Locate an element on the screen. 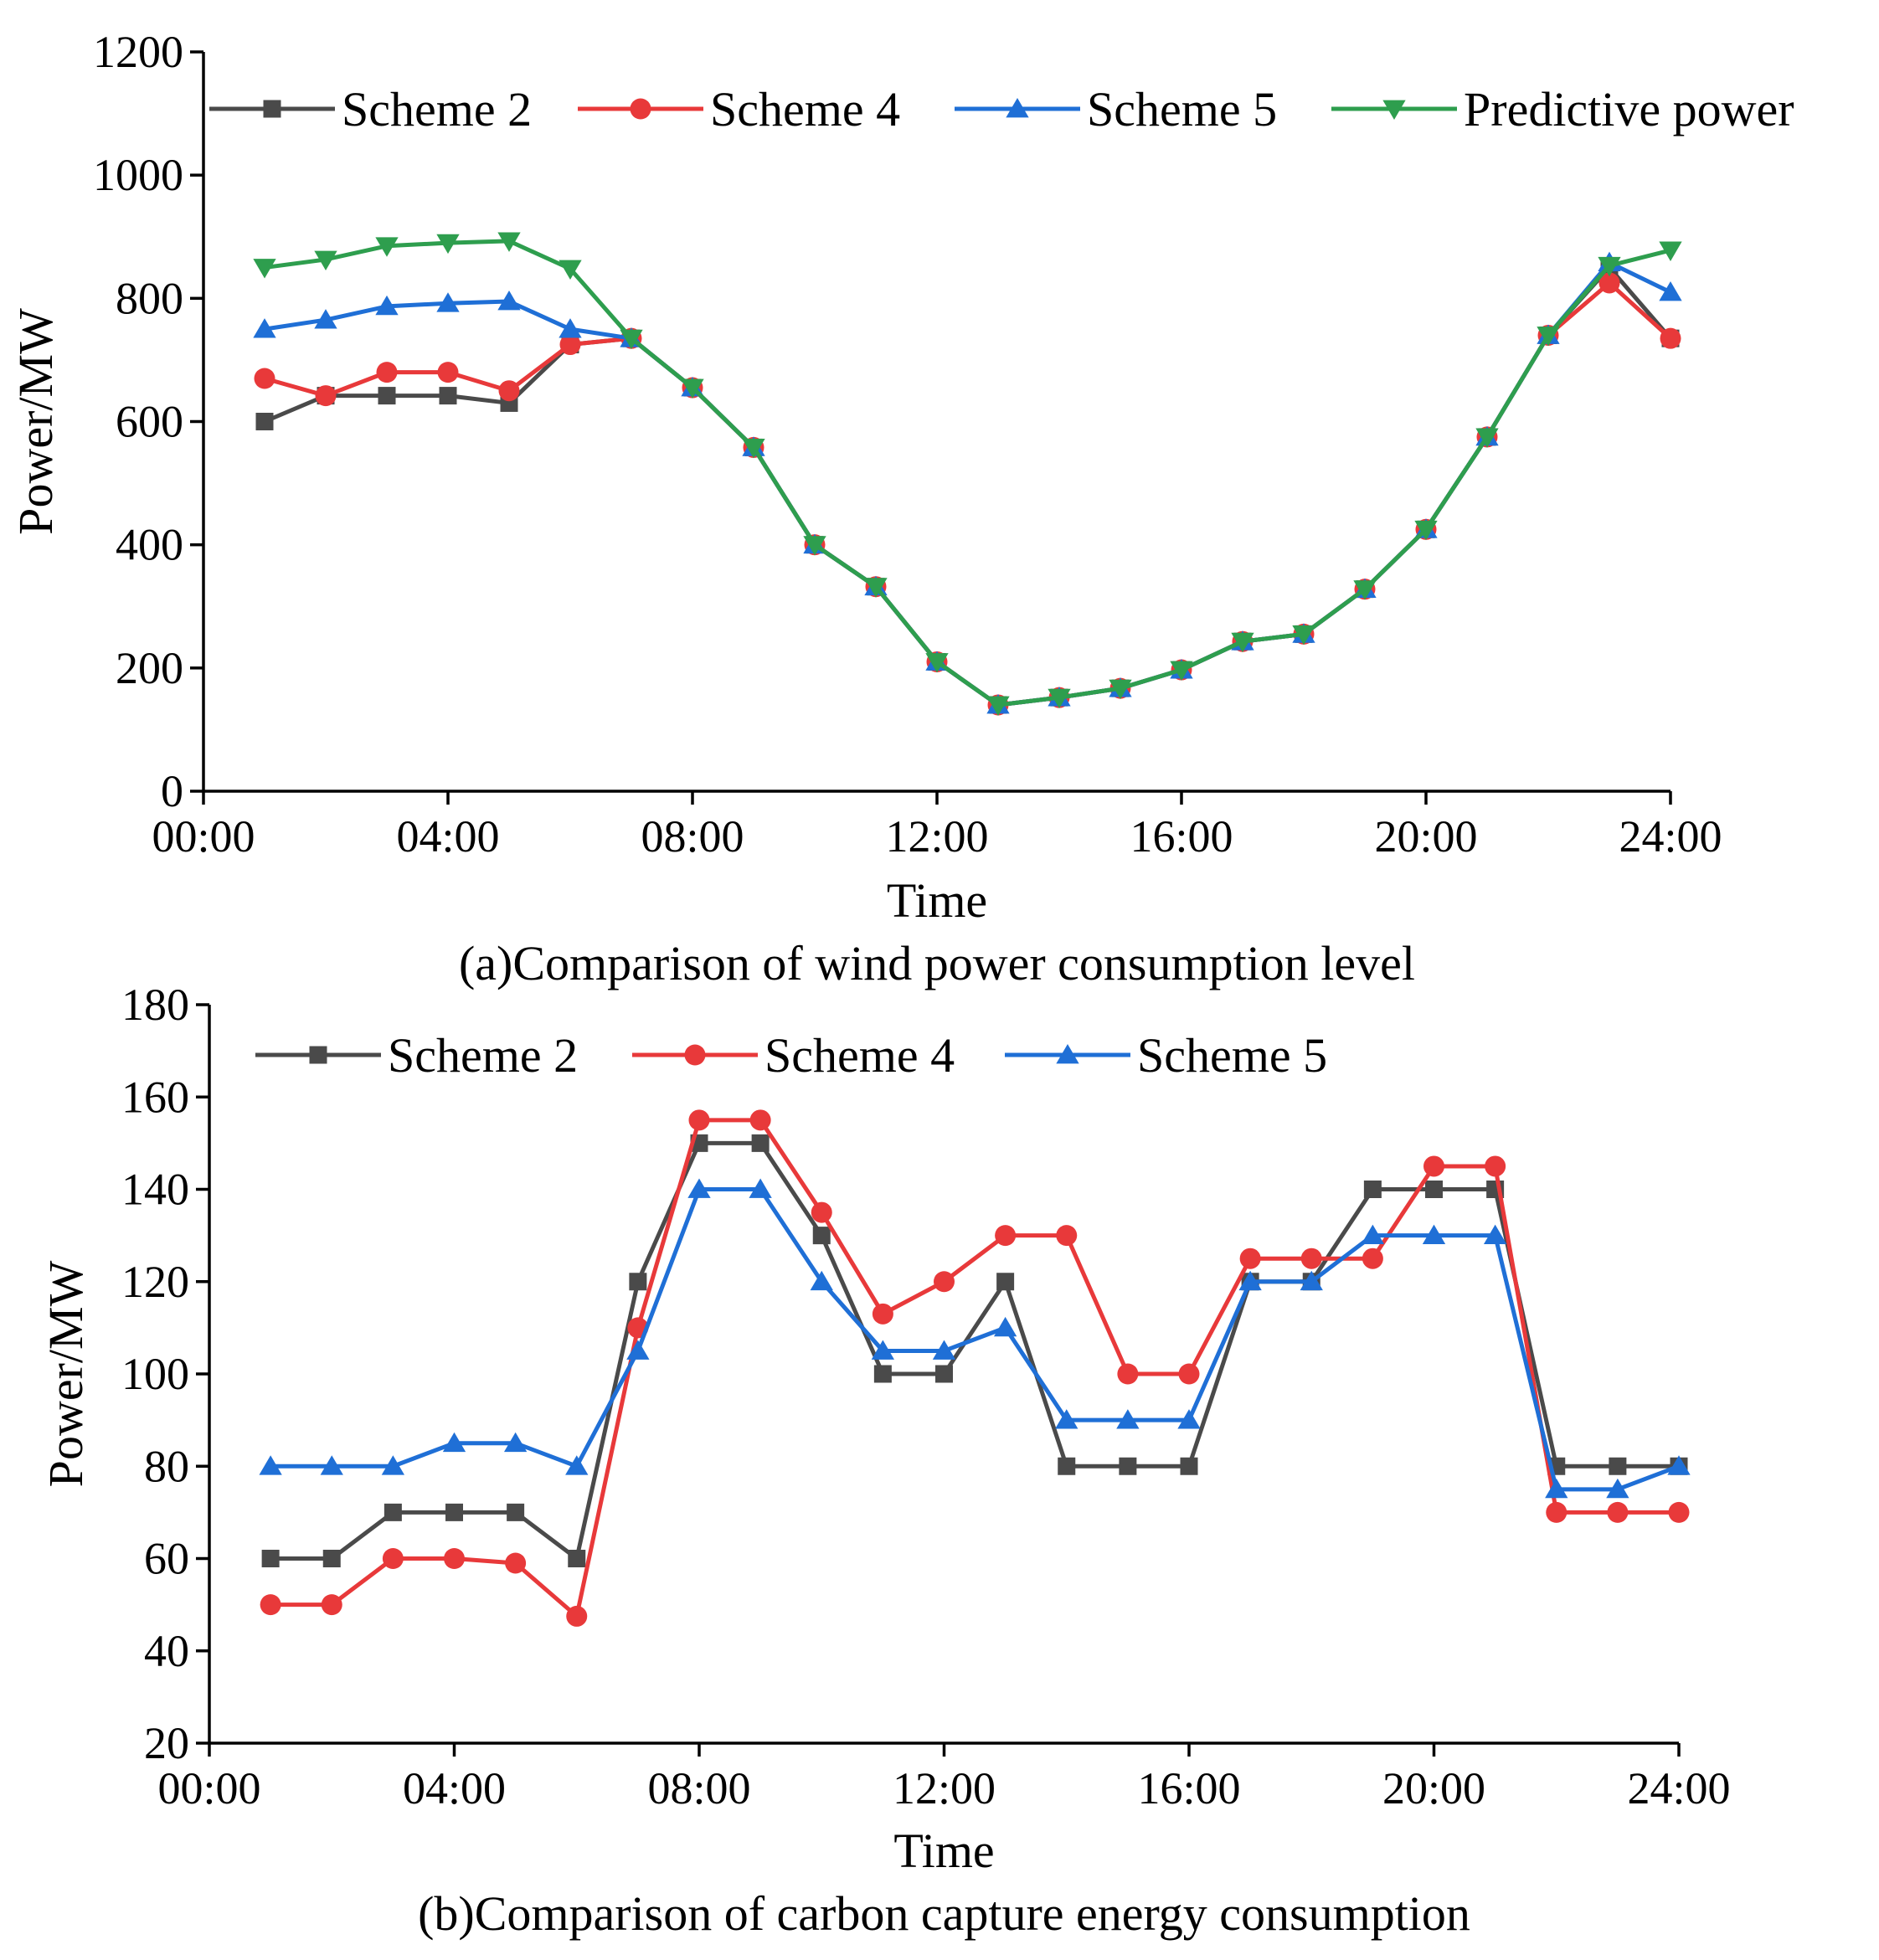 The image size is (1879, 1960). legend-label: Scheme 2 is located at coordinates (483, 1055).